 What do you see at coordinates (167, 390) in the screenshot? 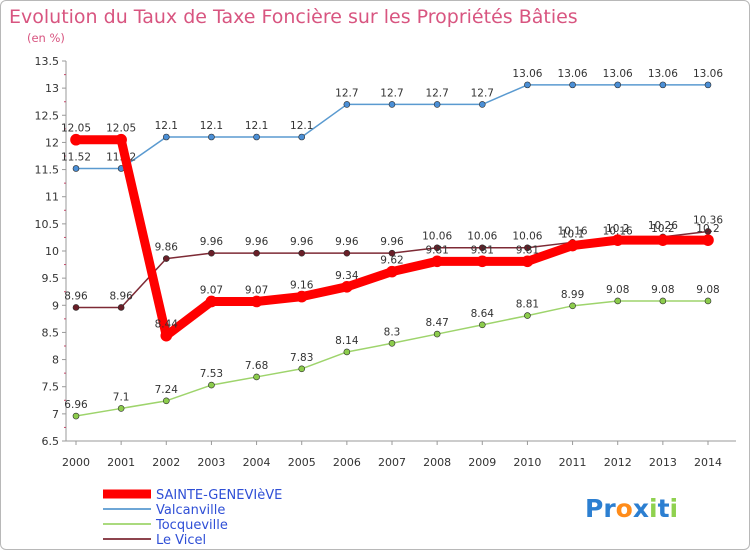
I see `data-label: 7.24` at bounding box center [167, 390].